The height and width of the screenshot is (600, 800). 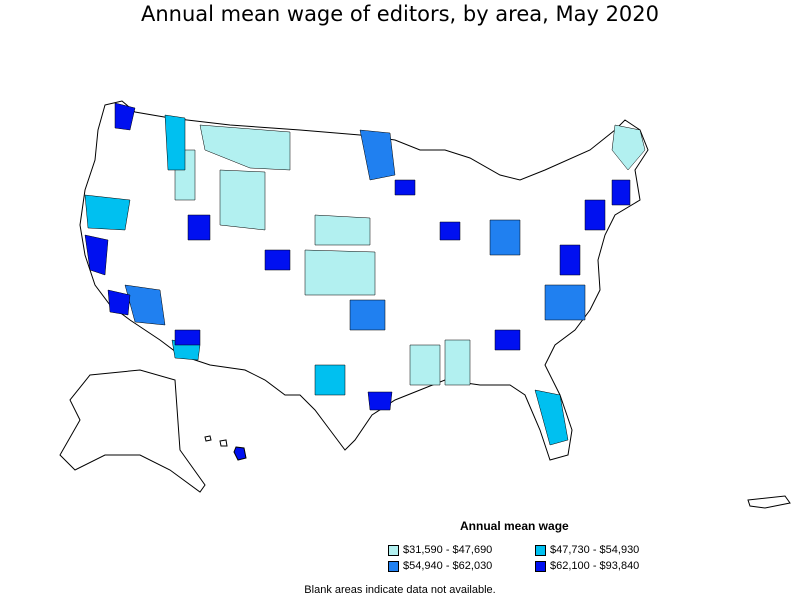 What do you see at coordinates (621, 192) in the screenshot?
I see `region-boston` at bounding box center [621, 192].